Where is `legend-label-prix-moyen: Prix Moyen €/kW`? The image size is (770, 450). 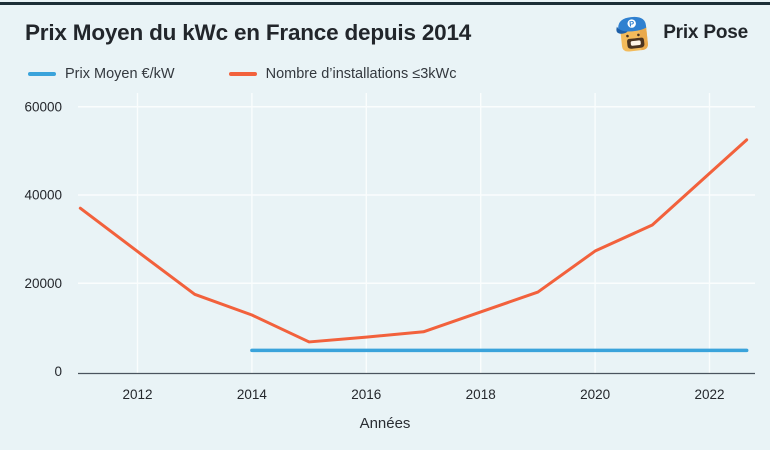
legend-label-prix-moyen: Prix Moyen €/kW is located at coordinates (120, 74).